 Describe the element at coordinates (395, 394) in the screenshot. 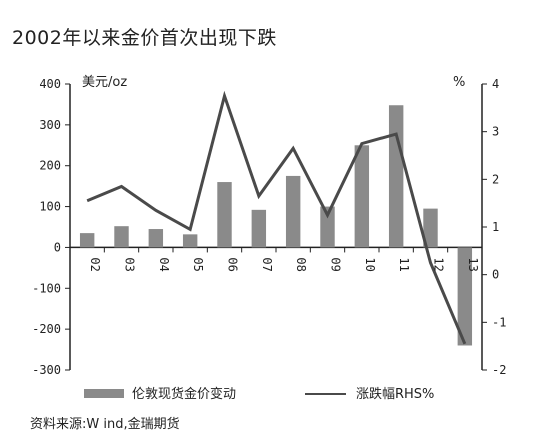

I see `legend-line-label: 涨跌幅RHS%` at that location.